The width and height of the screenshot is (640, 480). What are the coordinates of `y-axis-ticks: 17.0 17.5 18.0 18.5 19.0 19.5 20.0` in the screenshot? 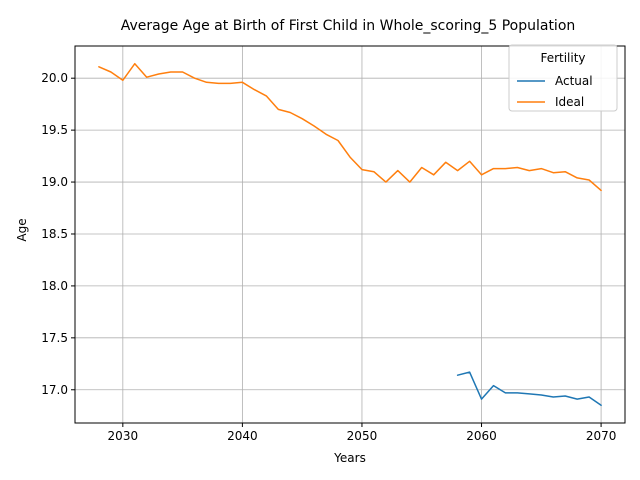 It's located at (58, 234).